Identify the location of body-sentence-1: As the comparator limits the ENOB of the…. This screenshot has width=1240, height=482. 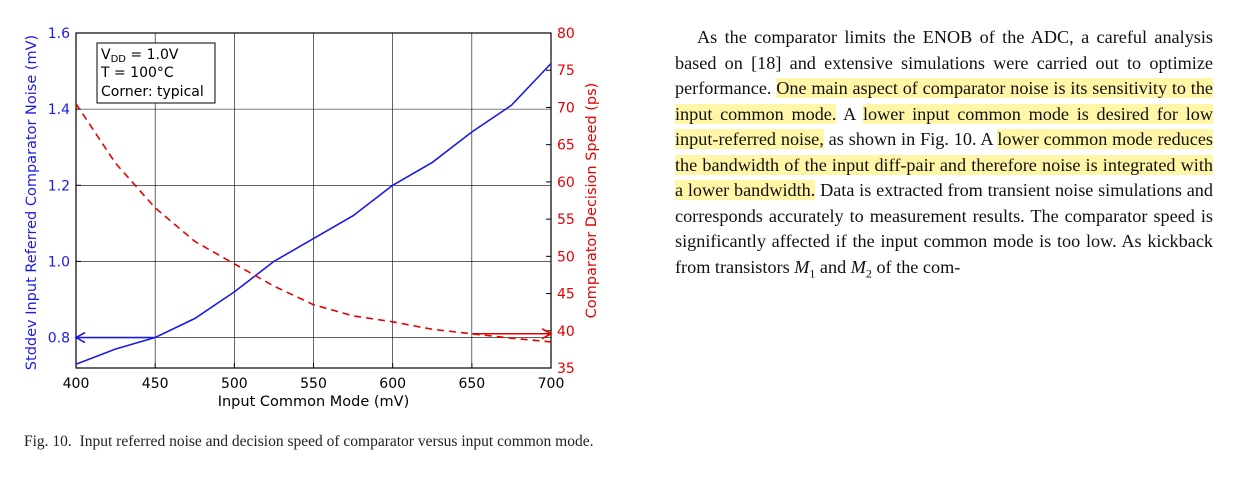
(944, 62).